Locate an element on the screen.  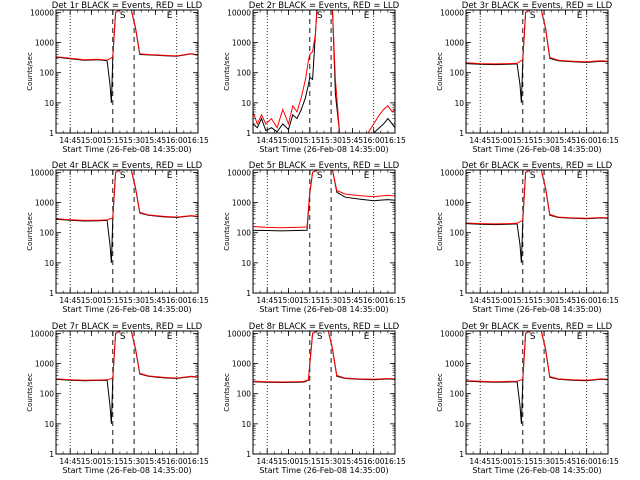
events-series-line is located at coordinates (324, 357).